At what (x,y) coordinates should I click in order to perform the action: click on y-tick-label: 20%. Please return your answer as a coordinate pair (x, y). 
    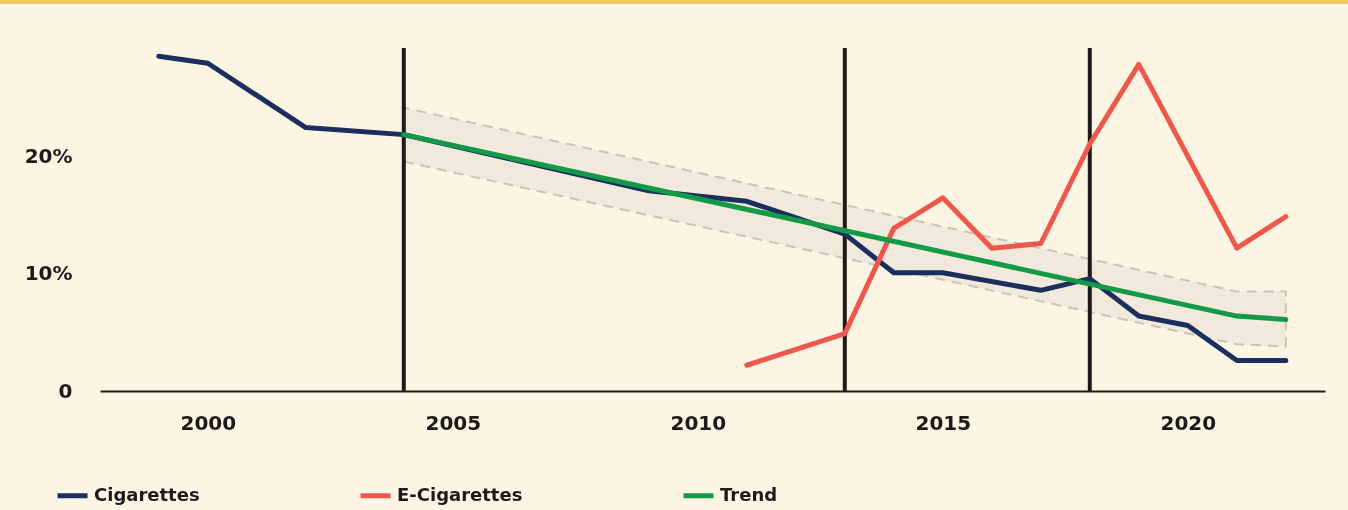
    Looking at the image, I should click on (48, 156).